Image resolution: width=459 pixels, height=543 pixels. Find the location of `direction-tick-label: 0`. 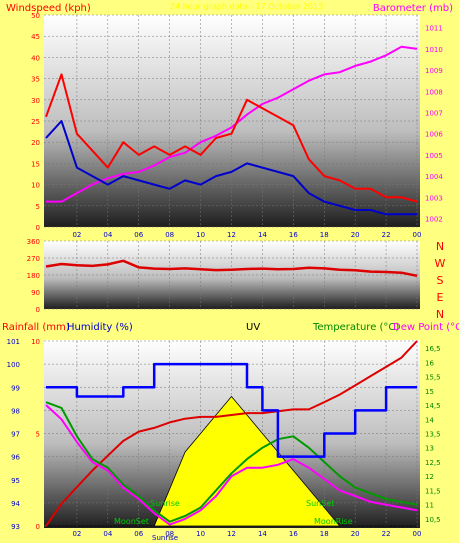

direction-tick-label: 0 is located at coordinates (38, 310).